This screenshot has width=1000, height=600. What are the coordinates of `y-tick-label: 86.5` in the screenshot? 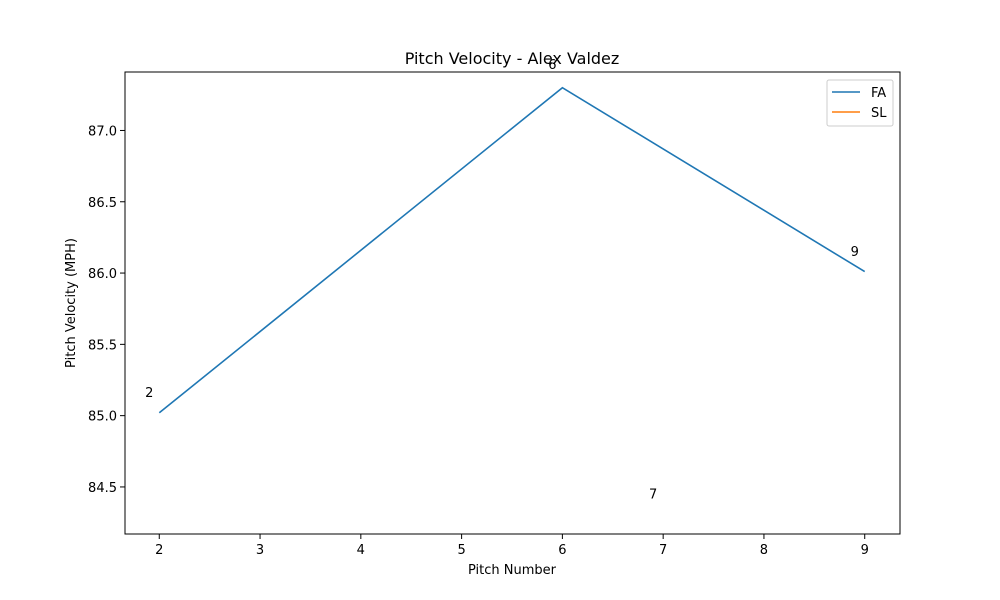 It's located at (102, 203).